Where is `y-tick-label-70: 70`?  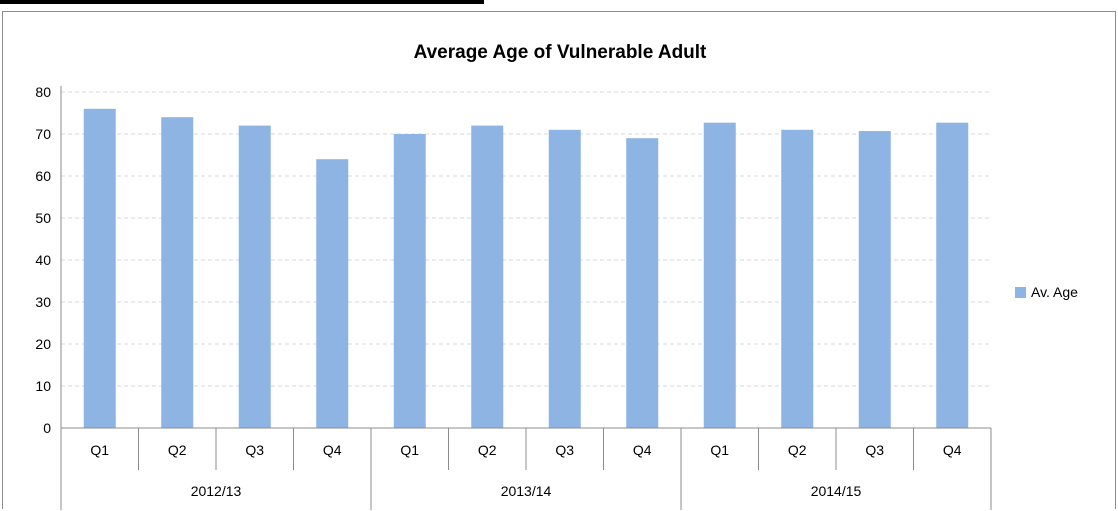 y-tick-label-70: 70 is located at coordinates (43, 134).